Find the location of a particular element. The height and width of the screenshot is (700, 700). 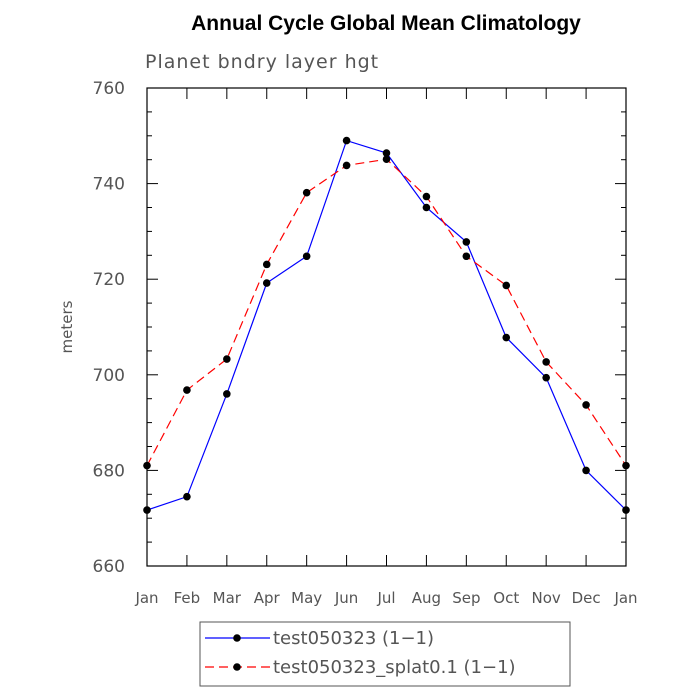

x-tick-label: Nov is located at coordinates (546, 598).